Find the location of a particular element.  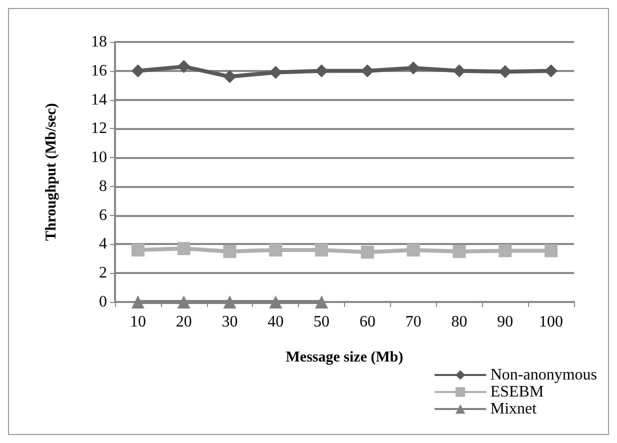

x-tick-label: 40 is located at coordinates (276, 322).